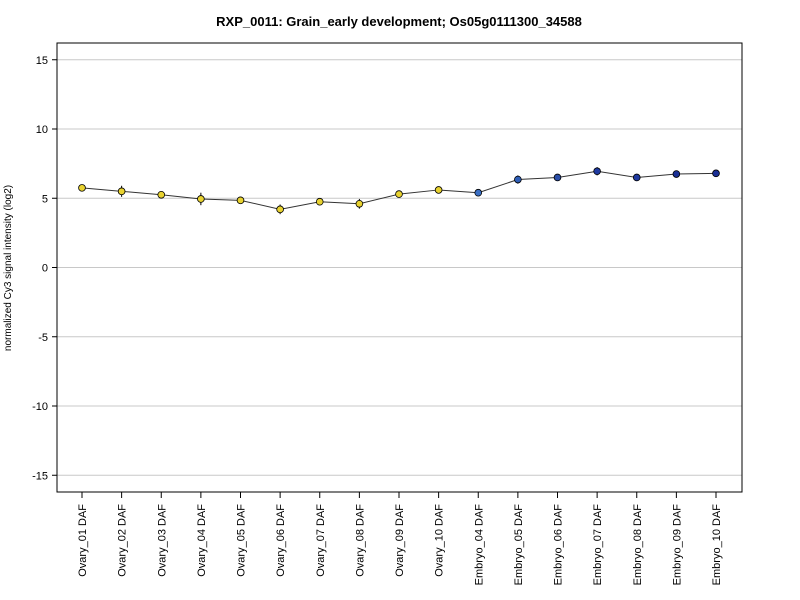 The image size is (800, 600). Describe the element at coordinates (321, 540) in the screenshot. I see `x-tick-label: Ovary_07 DAF` at that location.